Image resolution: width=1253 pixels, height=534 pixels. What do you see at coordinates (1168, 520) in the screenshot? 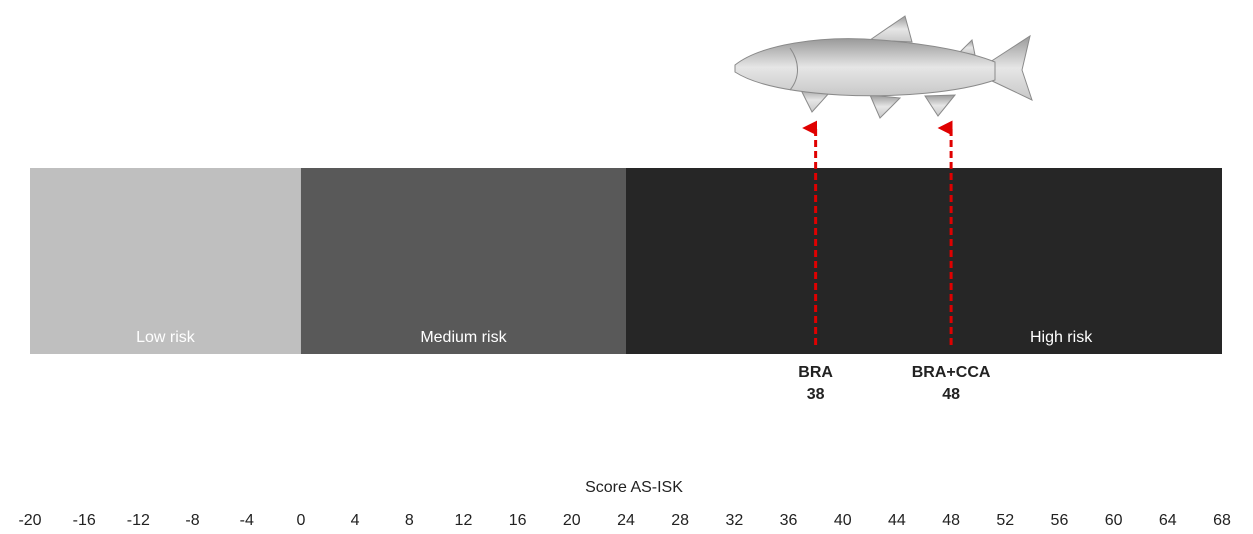
I see `x-tick-label: 64` at bounding box center [1168, 520].